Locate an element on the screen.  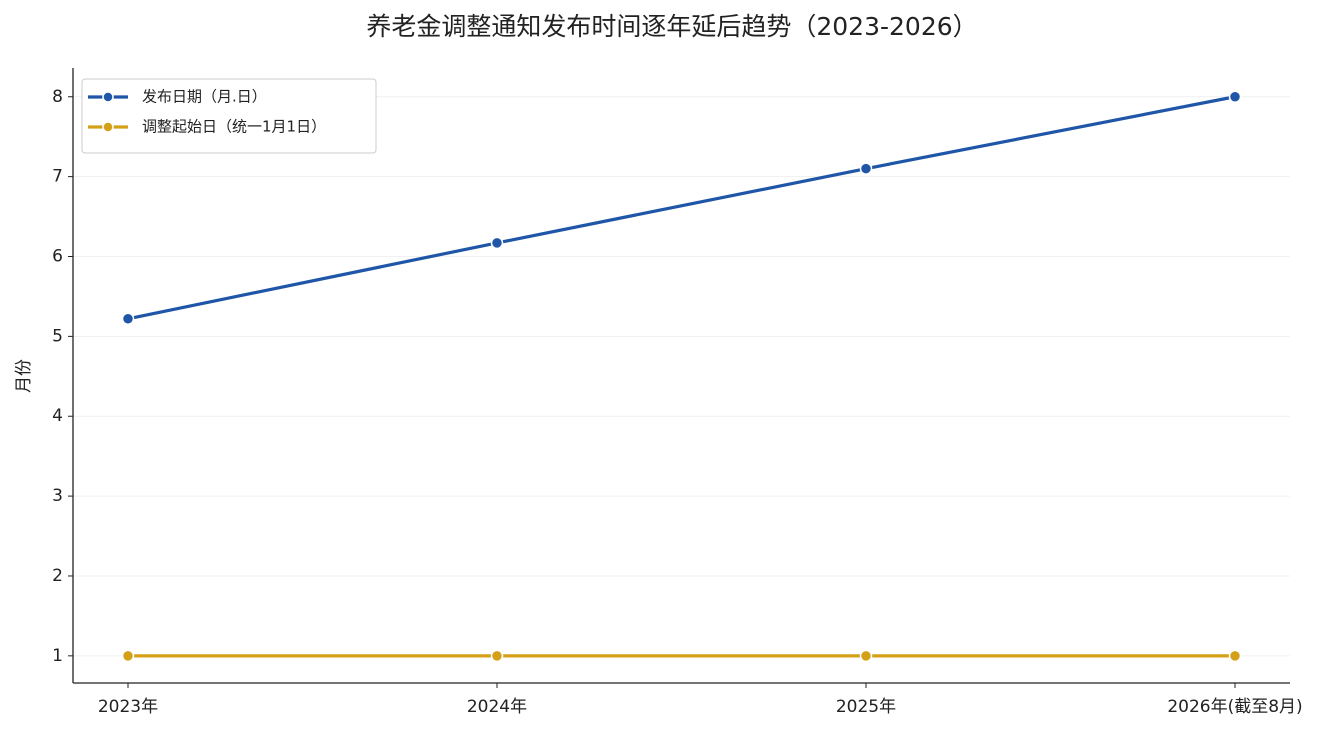
legend-label: 调整起始日（统一1月1日） is located at coordinates (234, 127).